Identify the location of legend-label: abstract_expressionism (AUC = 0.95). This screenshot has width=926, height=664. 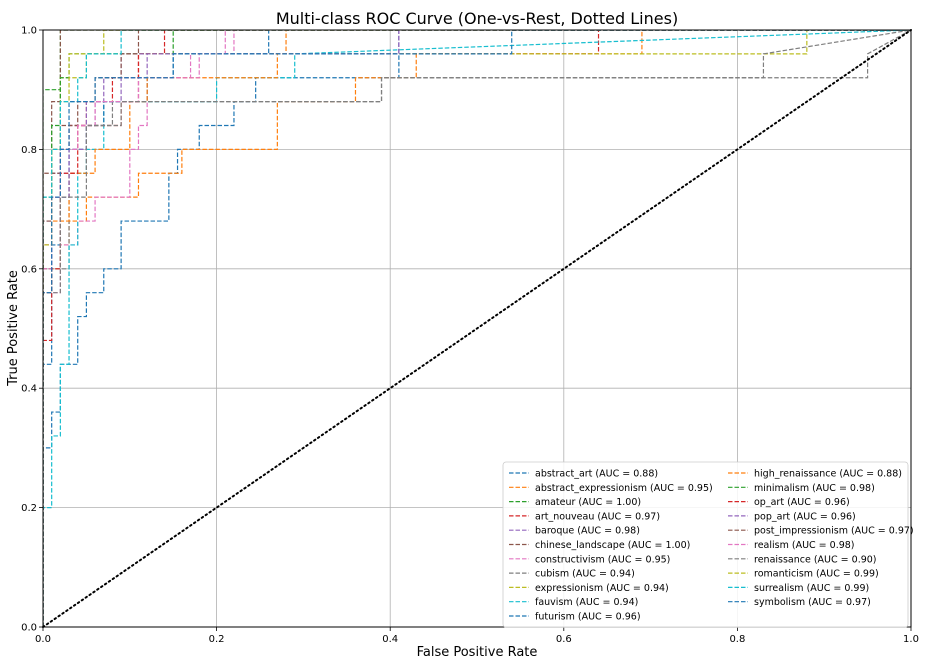
(624, 488).